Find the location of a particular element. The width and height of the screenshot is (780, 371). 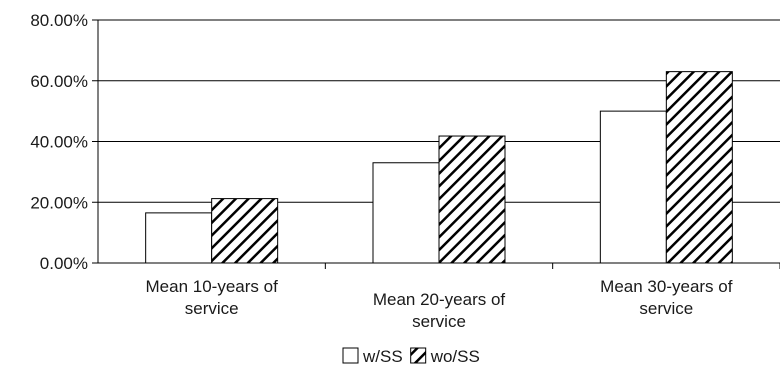

y-tick-label: 40.00% is located at coordinates (59, 142).